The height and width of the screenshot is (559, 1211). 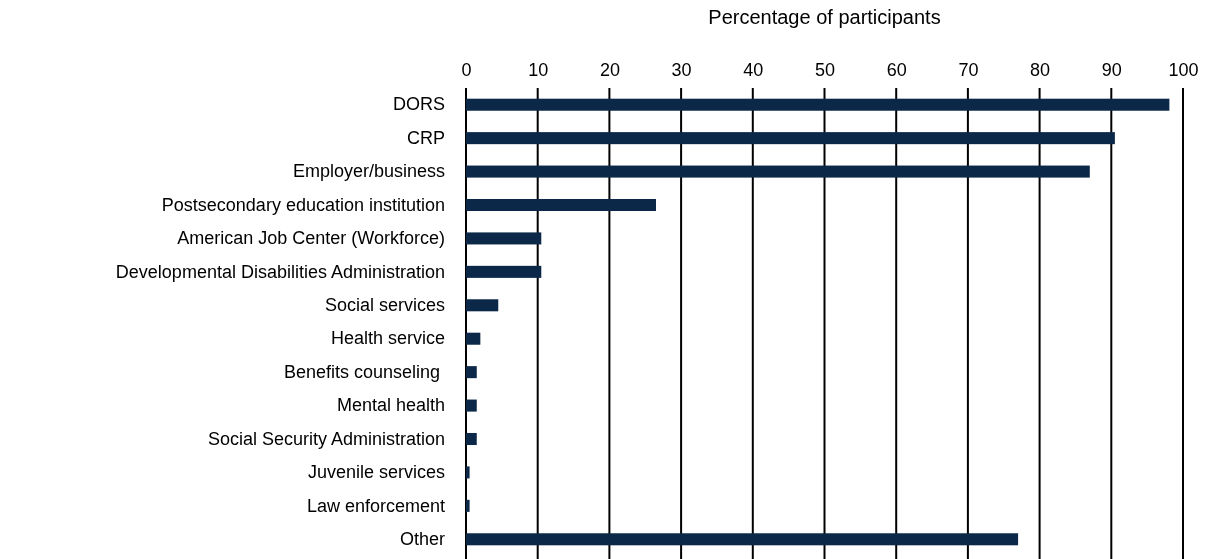 What do you see at coordinates (753, 70) in the screenshot?
I see `x-tick-label: 40` at bounding box center [753, 70].